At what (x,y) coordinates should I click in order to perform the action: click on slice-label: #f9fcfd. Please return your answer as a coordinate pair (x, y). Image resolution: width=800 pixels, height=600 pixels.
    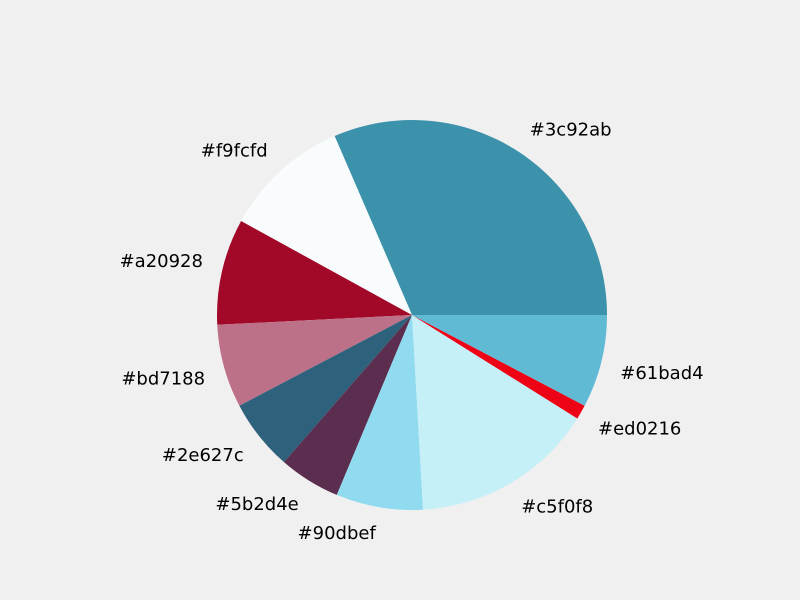
    Looking at the image, I should click on (234, 150).